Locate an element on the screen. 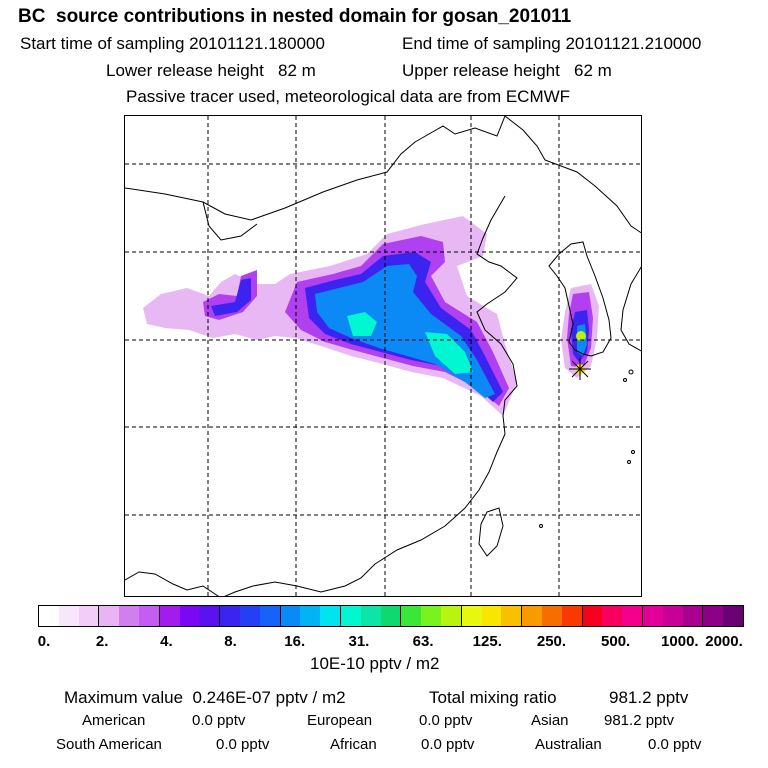 The width and height of the screenshot is (768, 768). colorbar is located at coordinates (391, 616).